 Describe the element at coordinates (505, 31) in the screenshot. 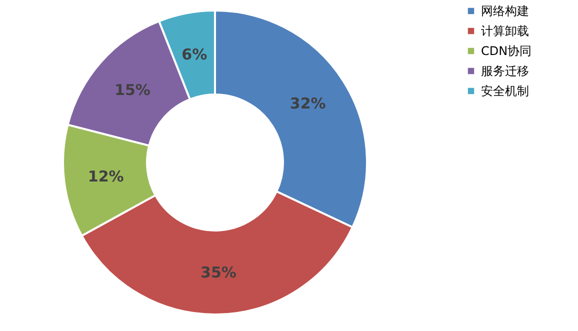

I see `legend-label: 计算卸载` at that location.